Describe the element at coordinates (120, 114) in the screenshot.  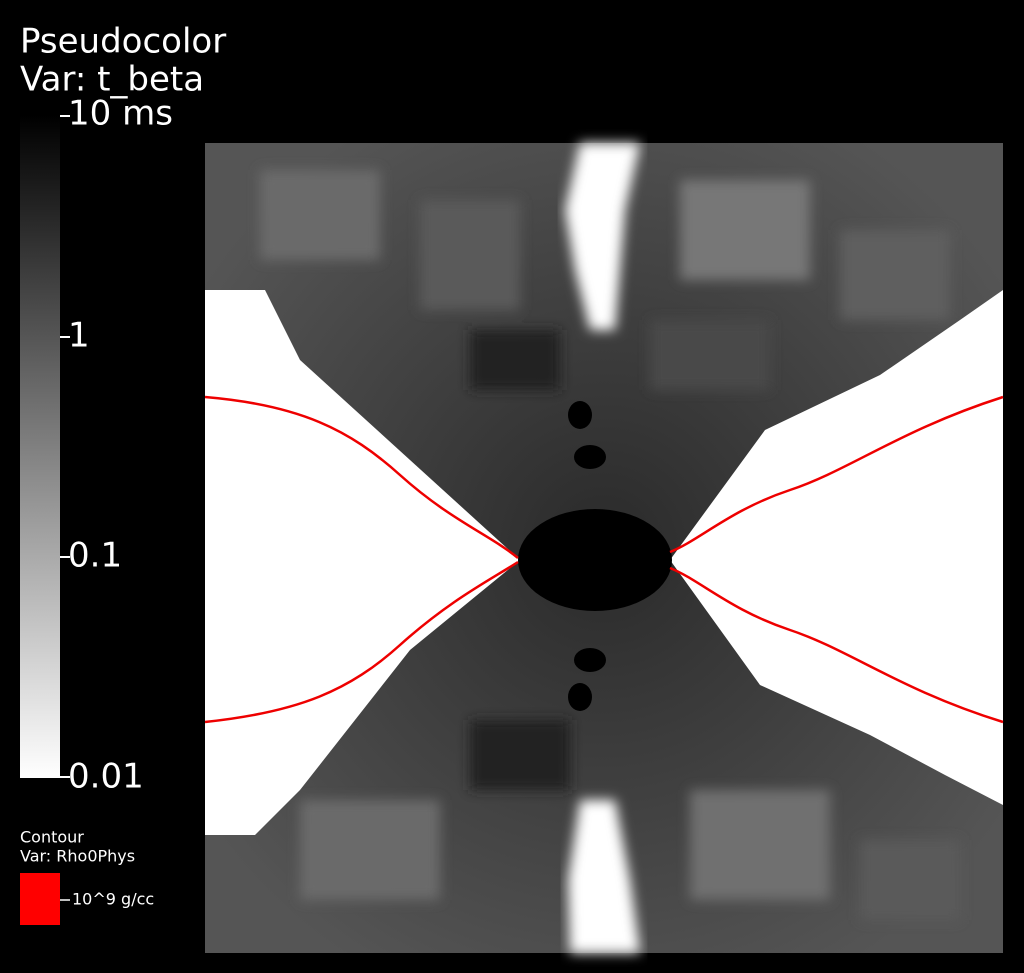
I see `tick-label: 10 ms` at that location.